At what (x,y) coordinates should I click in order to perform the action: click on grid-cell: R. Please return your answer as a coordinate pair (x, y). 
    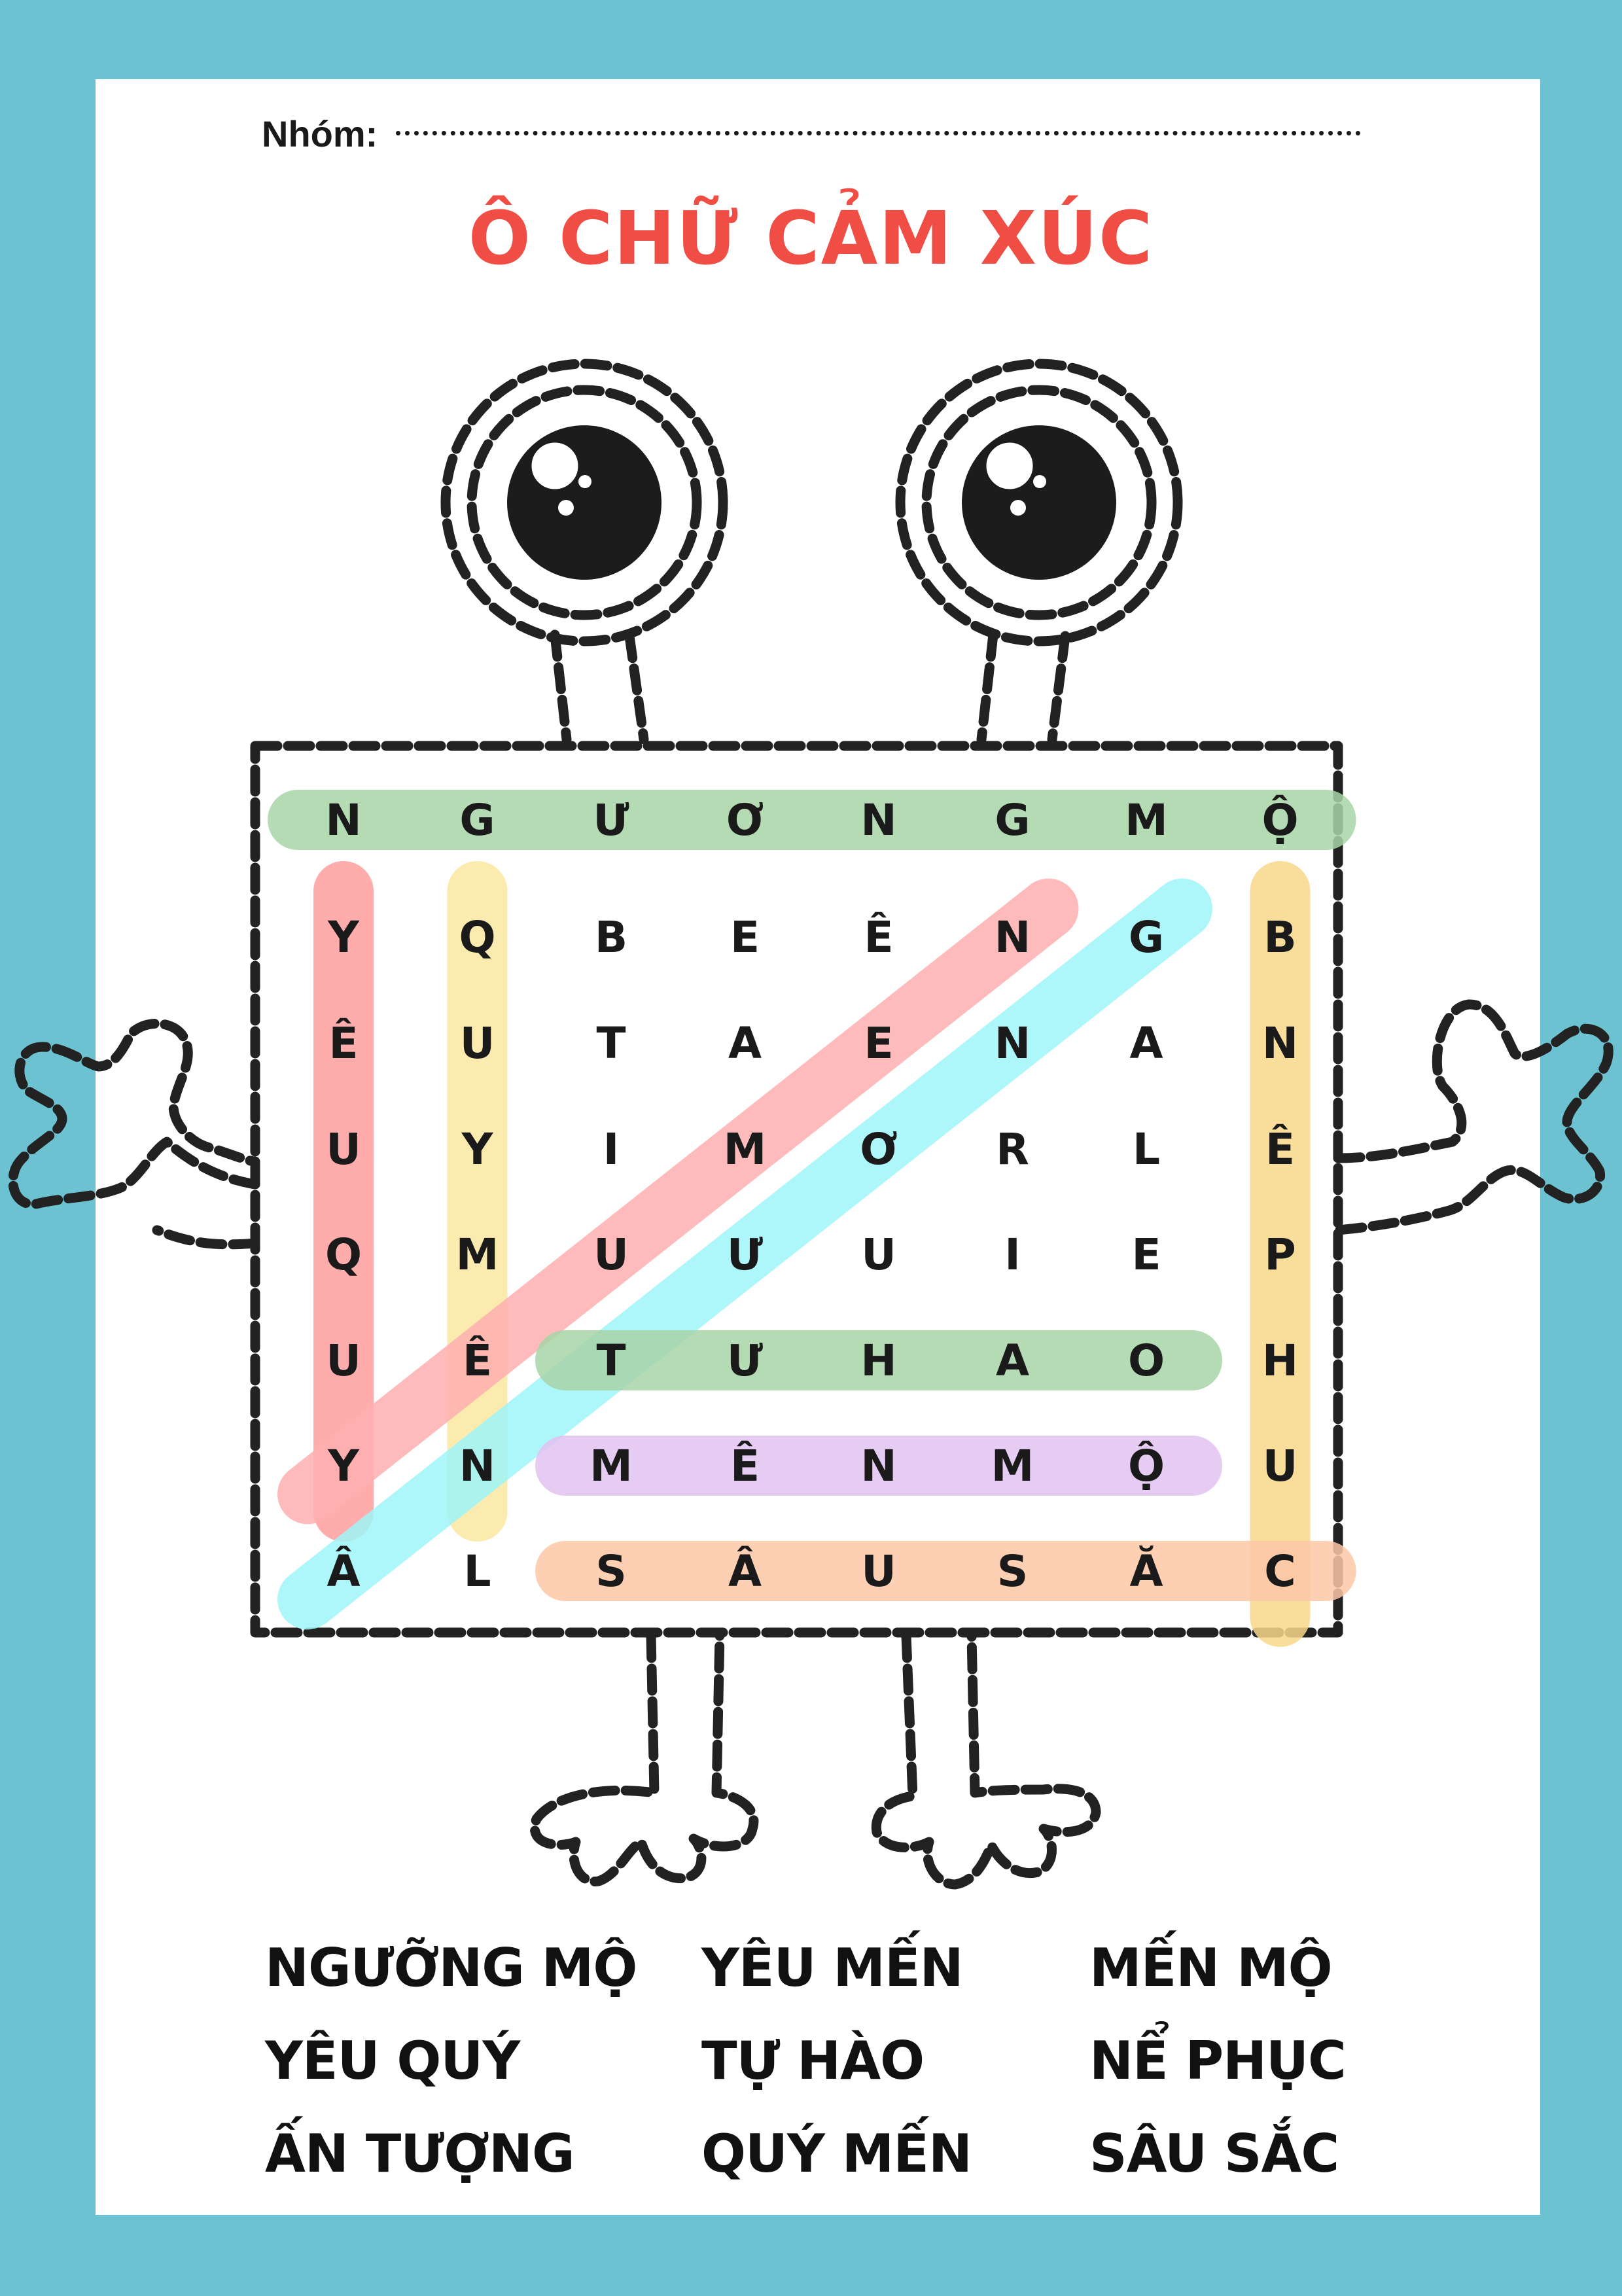
    Looking at the image, I should click on (1012, 1148).